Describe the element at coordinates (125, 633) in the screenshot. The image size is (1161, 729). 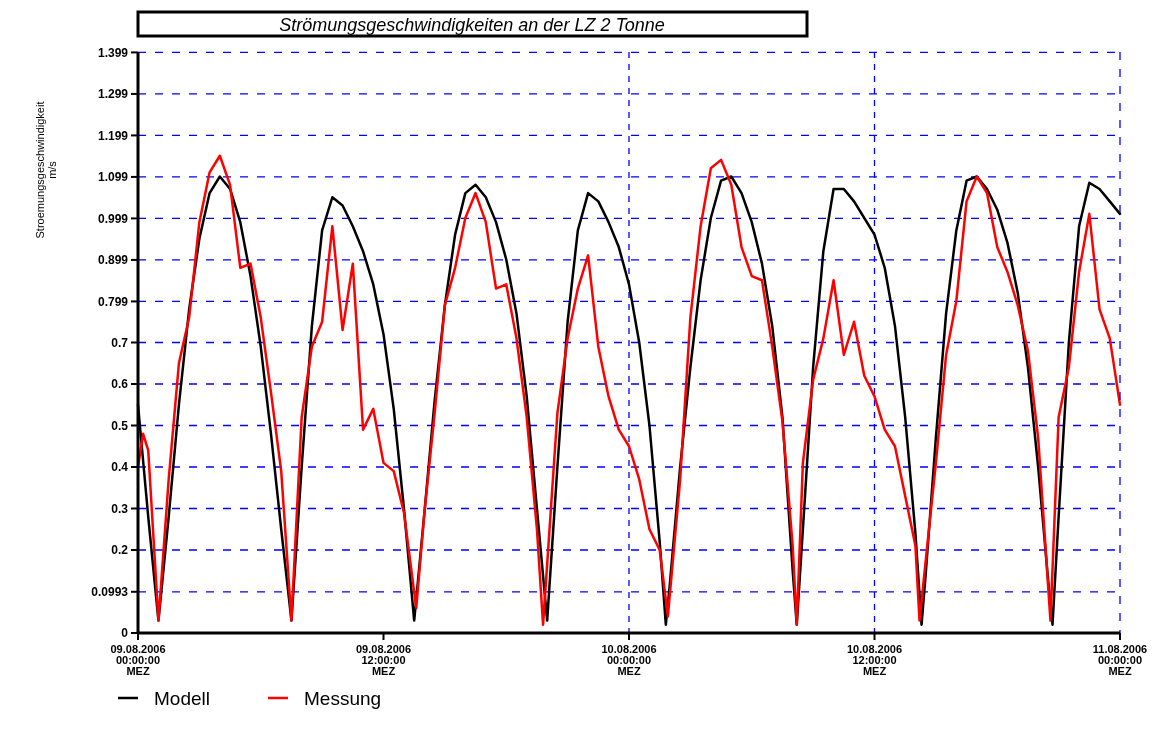
I see `y-tick-label: 0` at that location.